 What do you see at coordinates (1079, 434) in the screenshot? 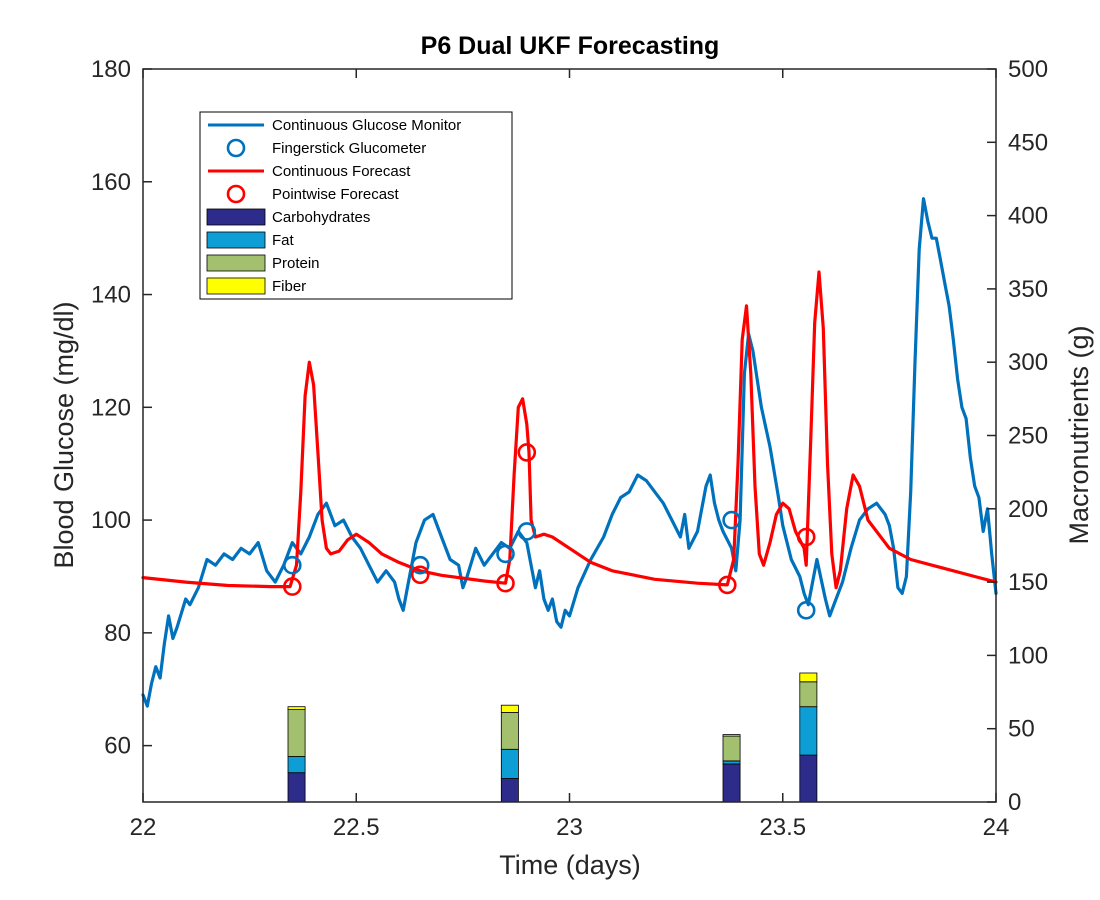
I see `y-axis-right-label: Macronutrients (g)` at bounding box center [1079, 434].